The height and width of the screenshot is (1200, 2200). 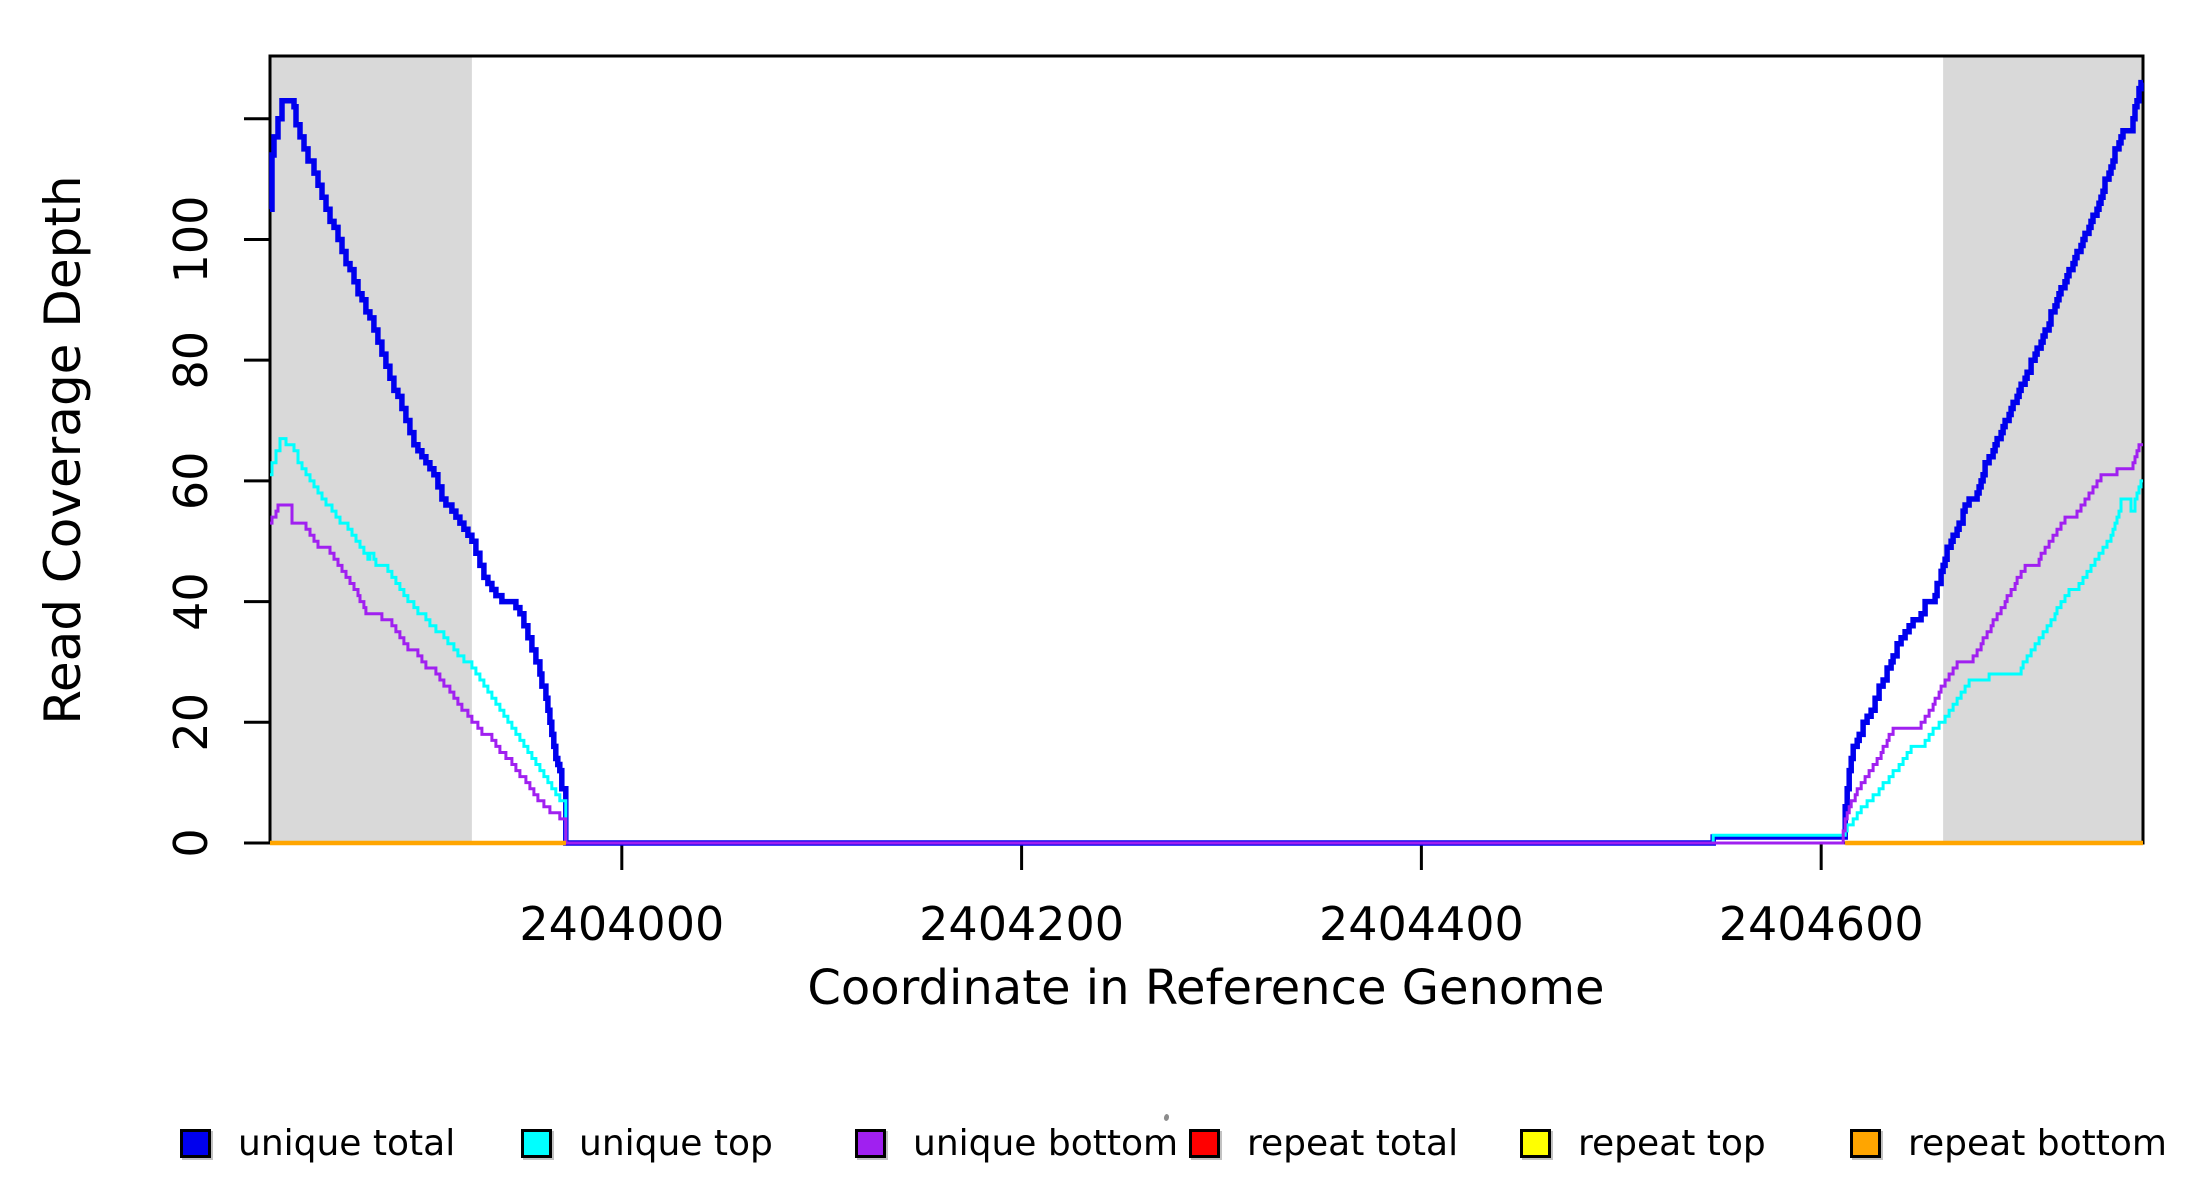 I want to click on legend-item-repeat-bottom: repeat bottom, so click(x=2008, y=1143).